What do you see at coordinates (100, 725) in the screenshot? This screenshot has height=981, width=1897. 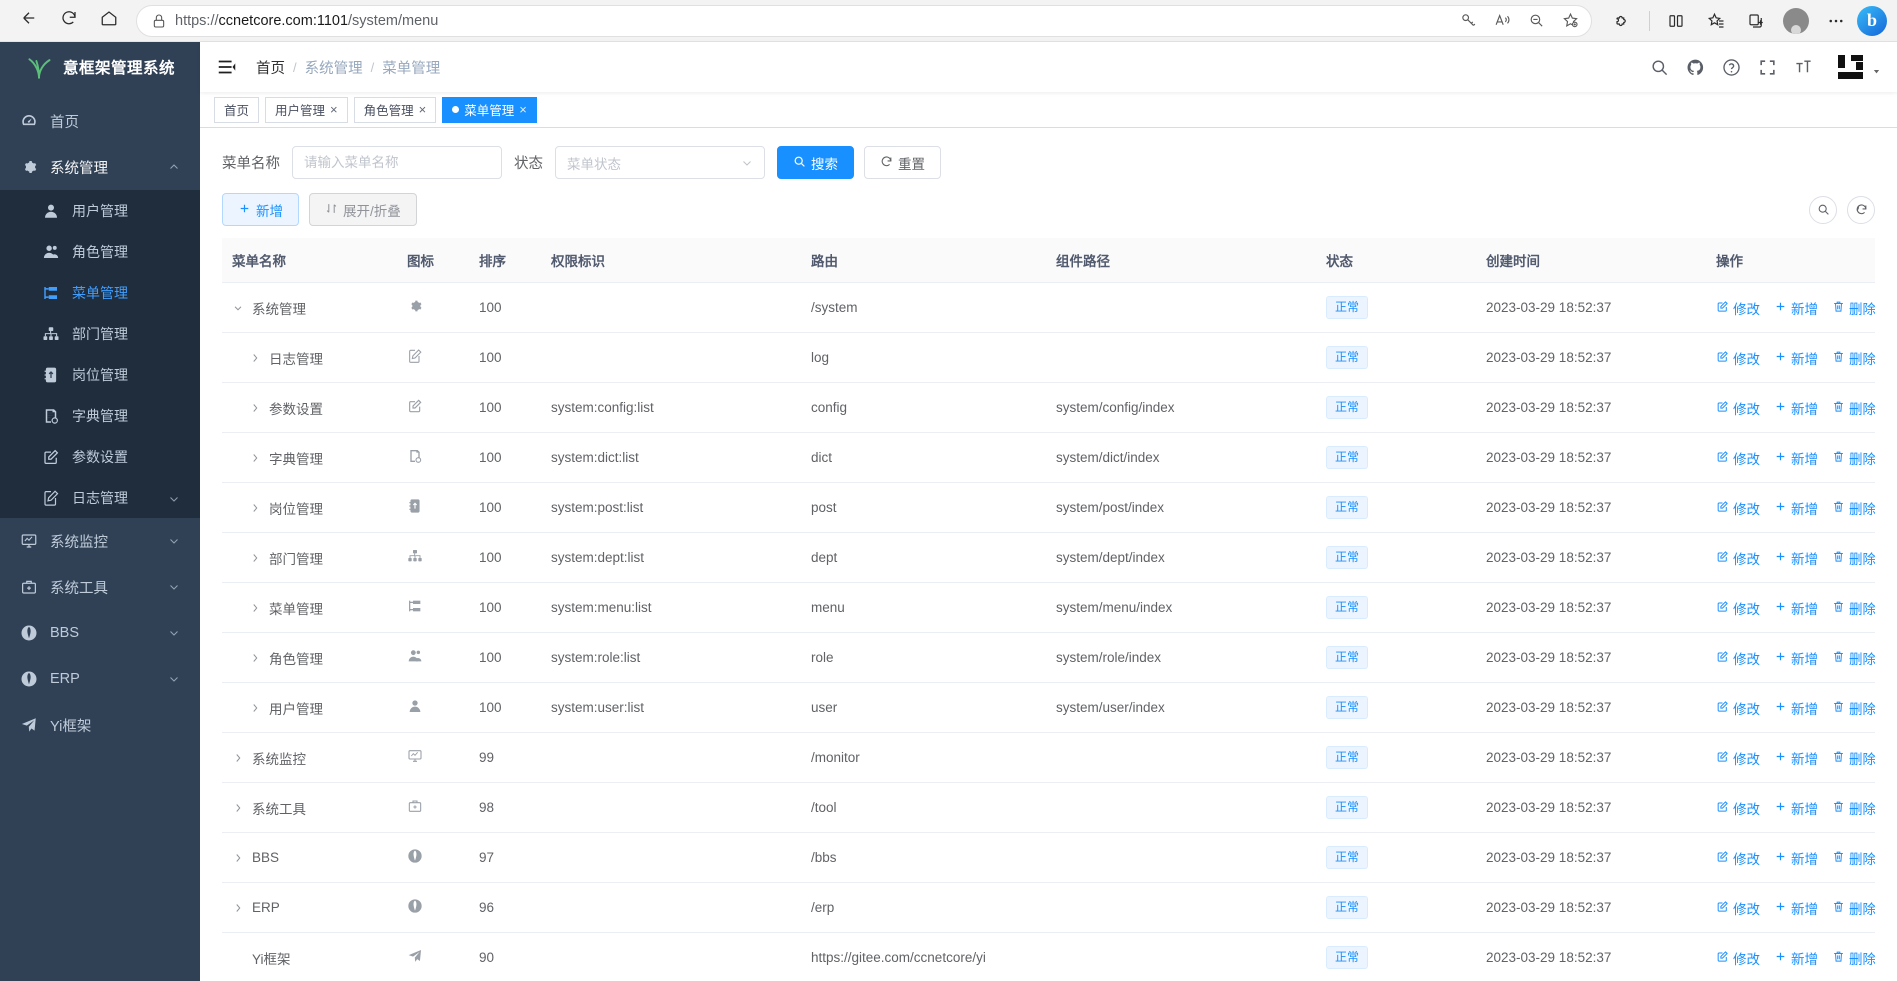 I see `sidebar-item-yi-framework: Yi框架` at bounding box center [100, 725].